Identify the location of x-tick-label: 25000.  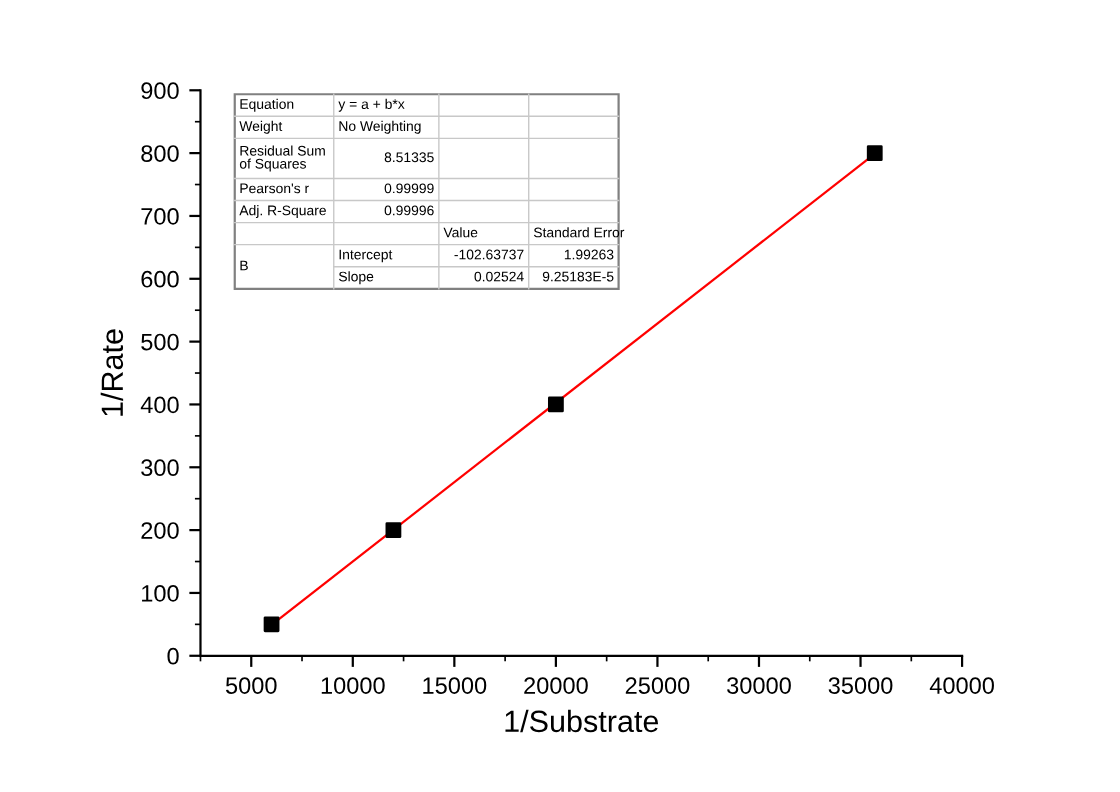
(657, 685).